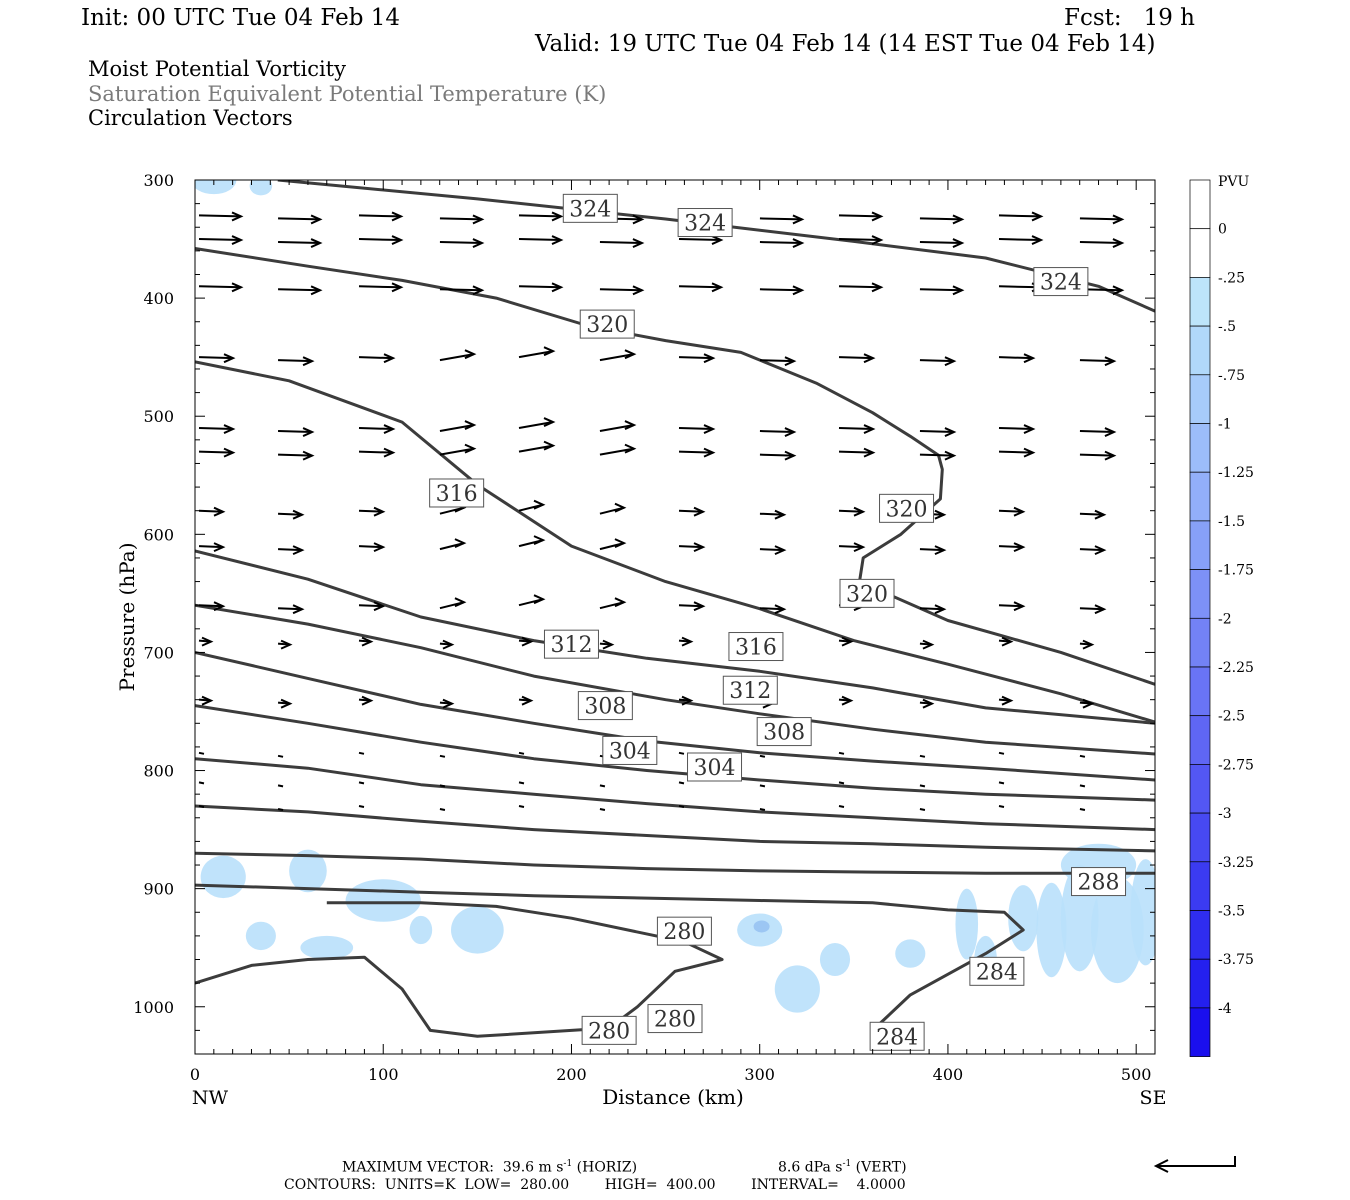  What do you see at coordinates (1231, 376) in the screenshot?
I see `colorbar-label: -.75` at bounding box center [1231, 376].